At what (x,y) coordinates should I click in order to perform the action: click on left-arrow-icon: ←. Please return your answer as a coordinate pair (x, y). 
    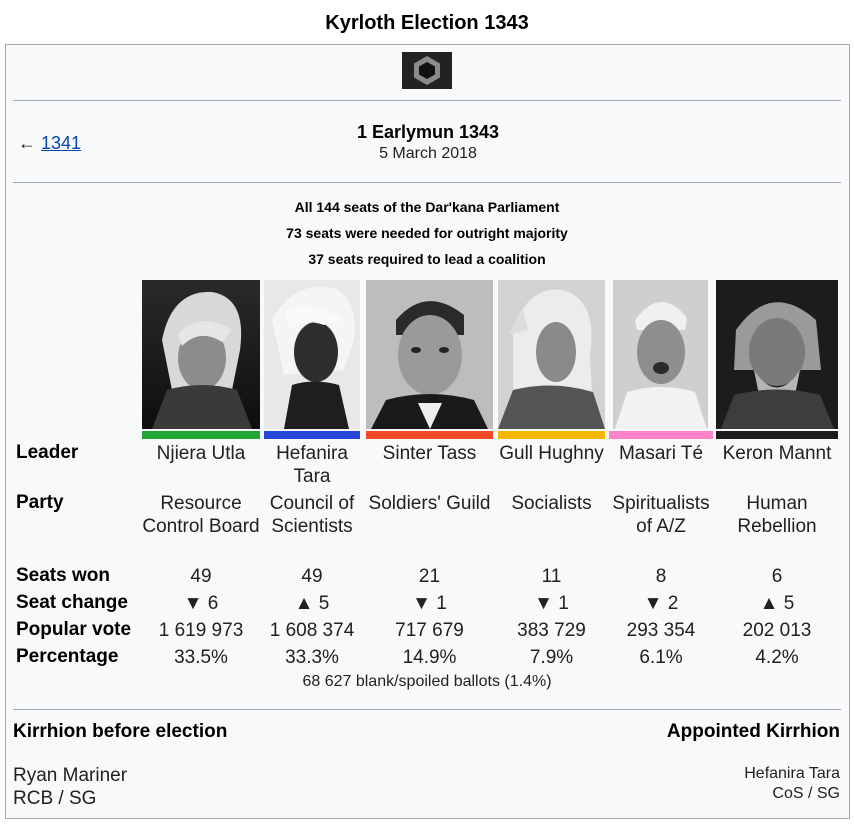
    Looking at the image, I should click on (27, 143).